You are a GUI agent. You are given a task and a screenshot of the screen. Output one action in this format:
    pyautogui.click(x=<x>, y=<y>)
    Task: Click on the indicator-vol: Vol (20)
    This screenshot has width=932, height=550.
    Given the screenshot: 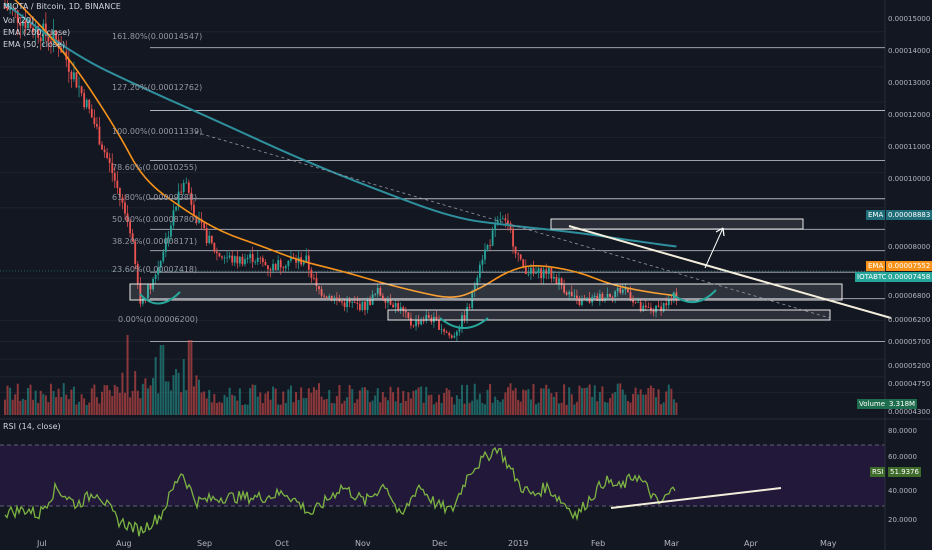 What is the action you would take?
    pyautogui.click(x=18, y=20)
    